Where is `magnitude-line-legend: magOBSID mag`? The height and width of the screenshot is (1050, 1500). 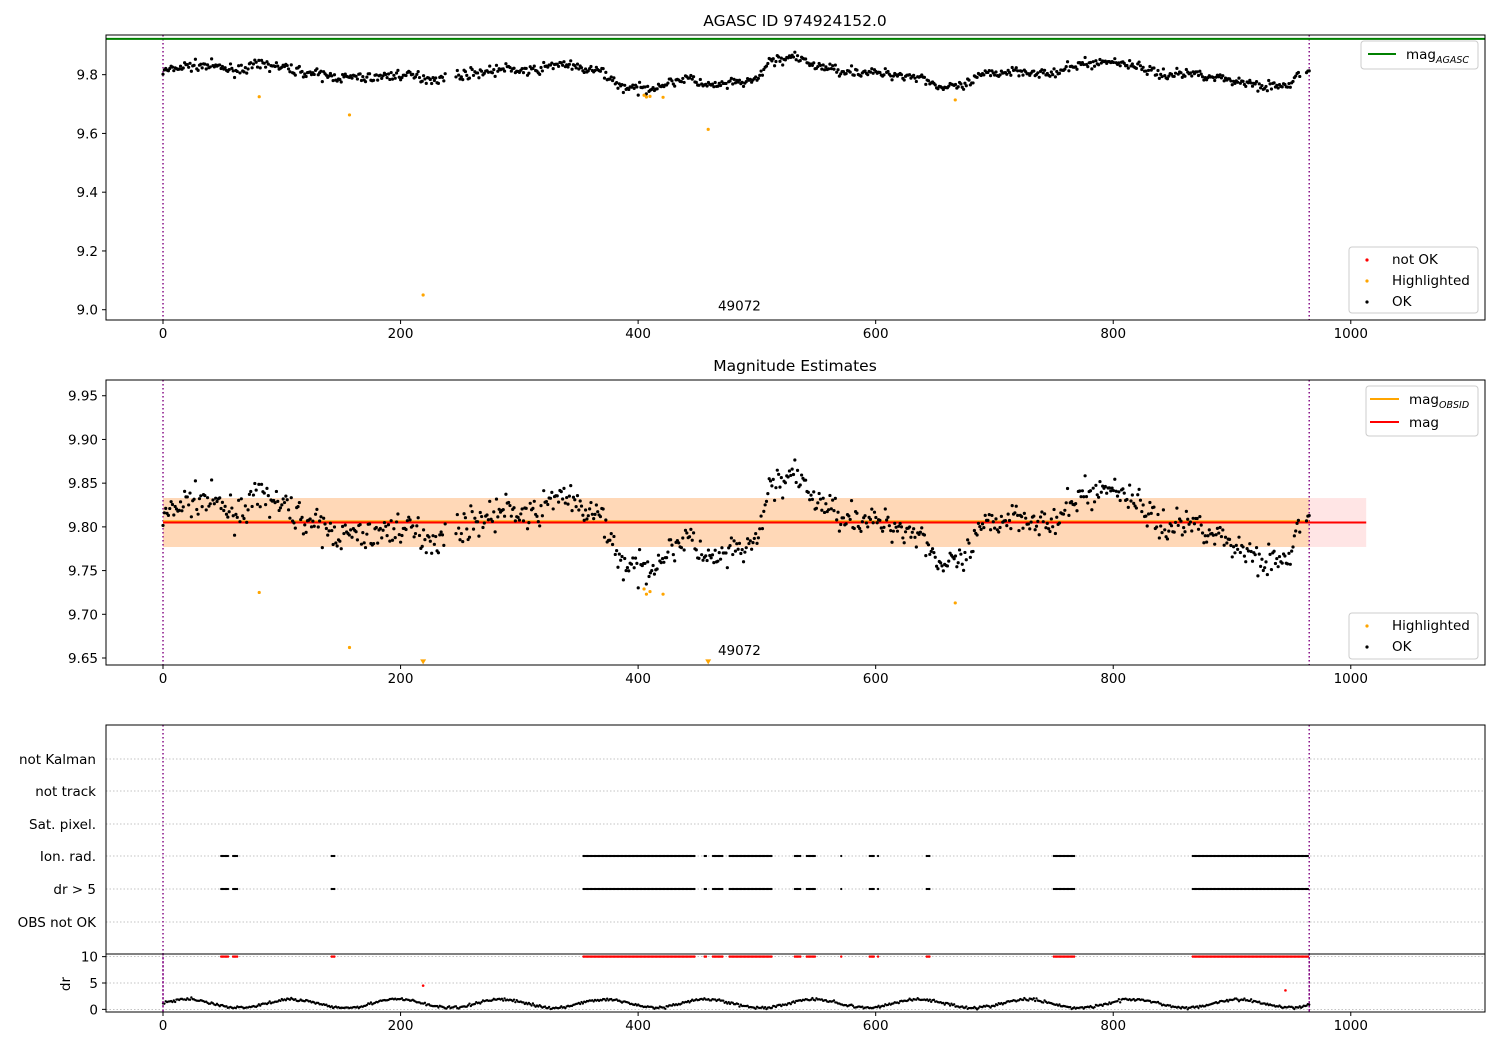
magnitude-line-legend: magOBSID mag is located at coordinates (1422, 411).